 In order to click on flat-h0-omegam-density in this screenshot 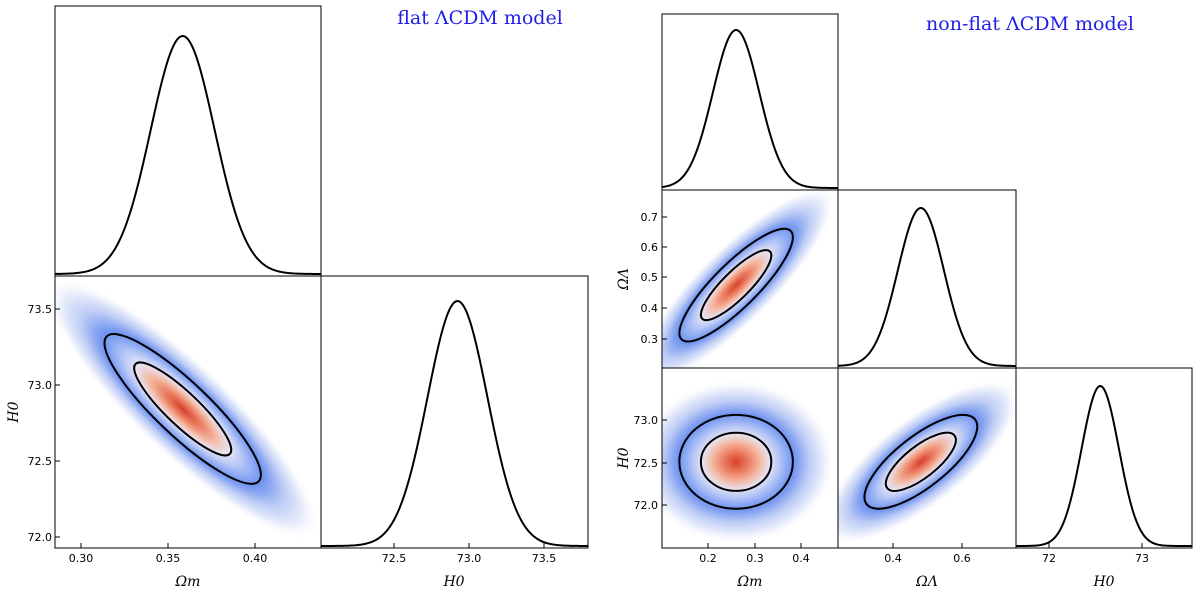, I will do `click(187, 409)`.